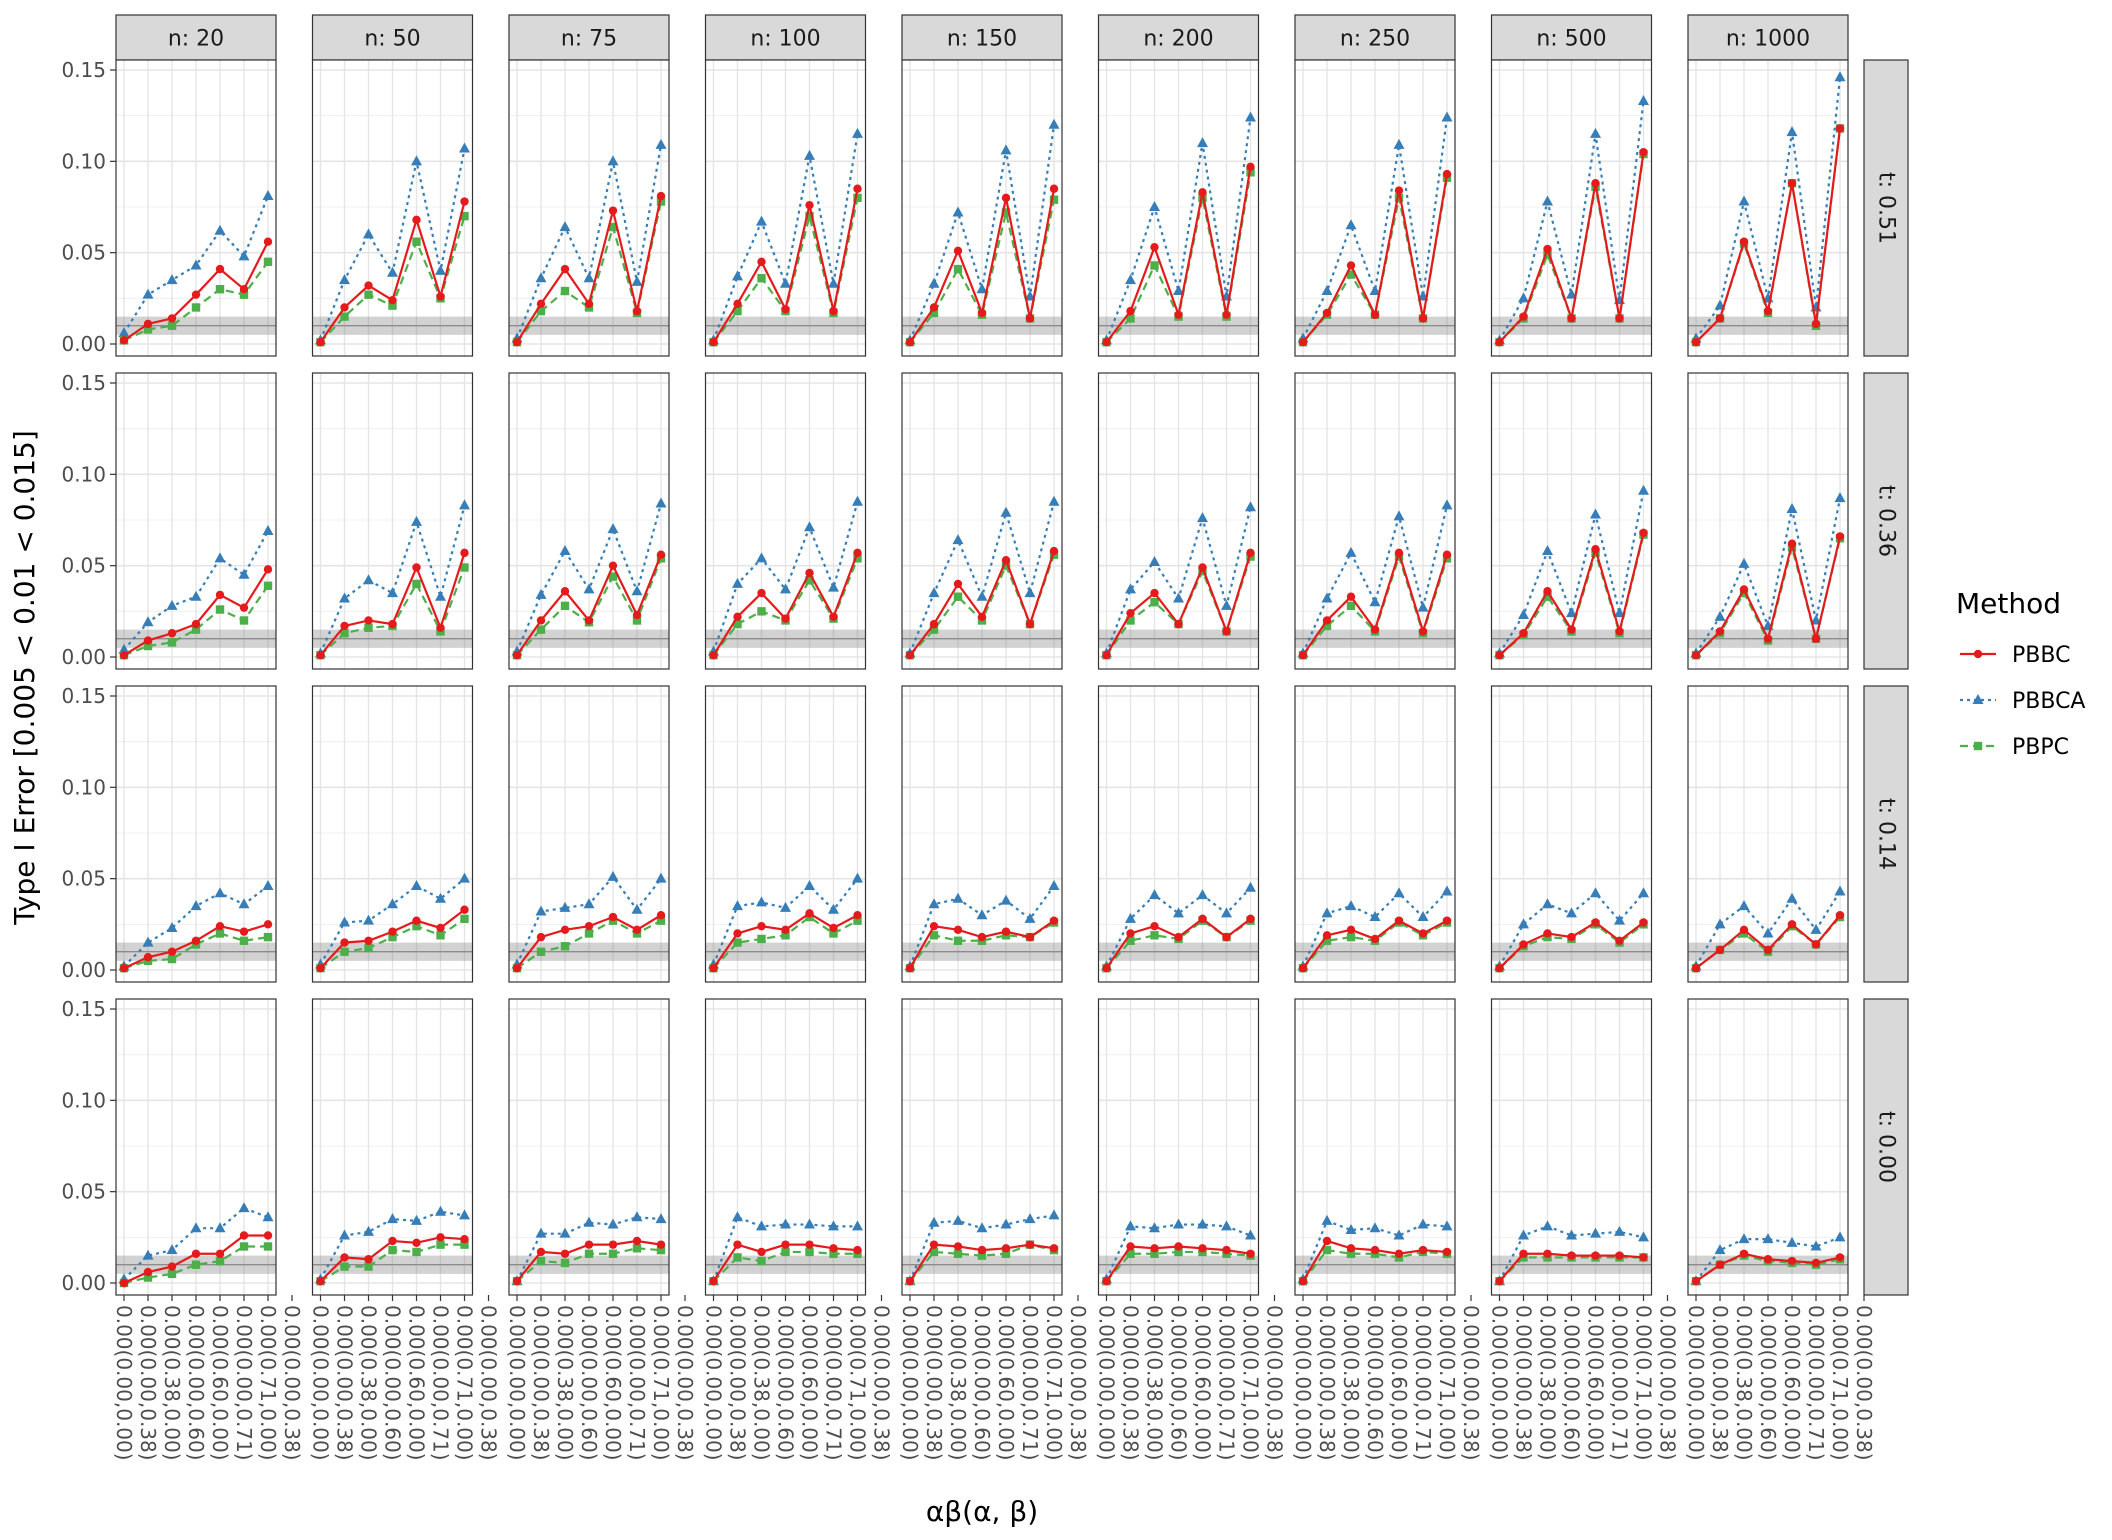  What do you see at coordinates (1886, 834) in the screenshot?
I see `row-strip-label: t: 0.14` at bounding box center [1886, 834].